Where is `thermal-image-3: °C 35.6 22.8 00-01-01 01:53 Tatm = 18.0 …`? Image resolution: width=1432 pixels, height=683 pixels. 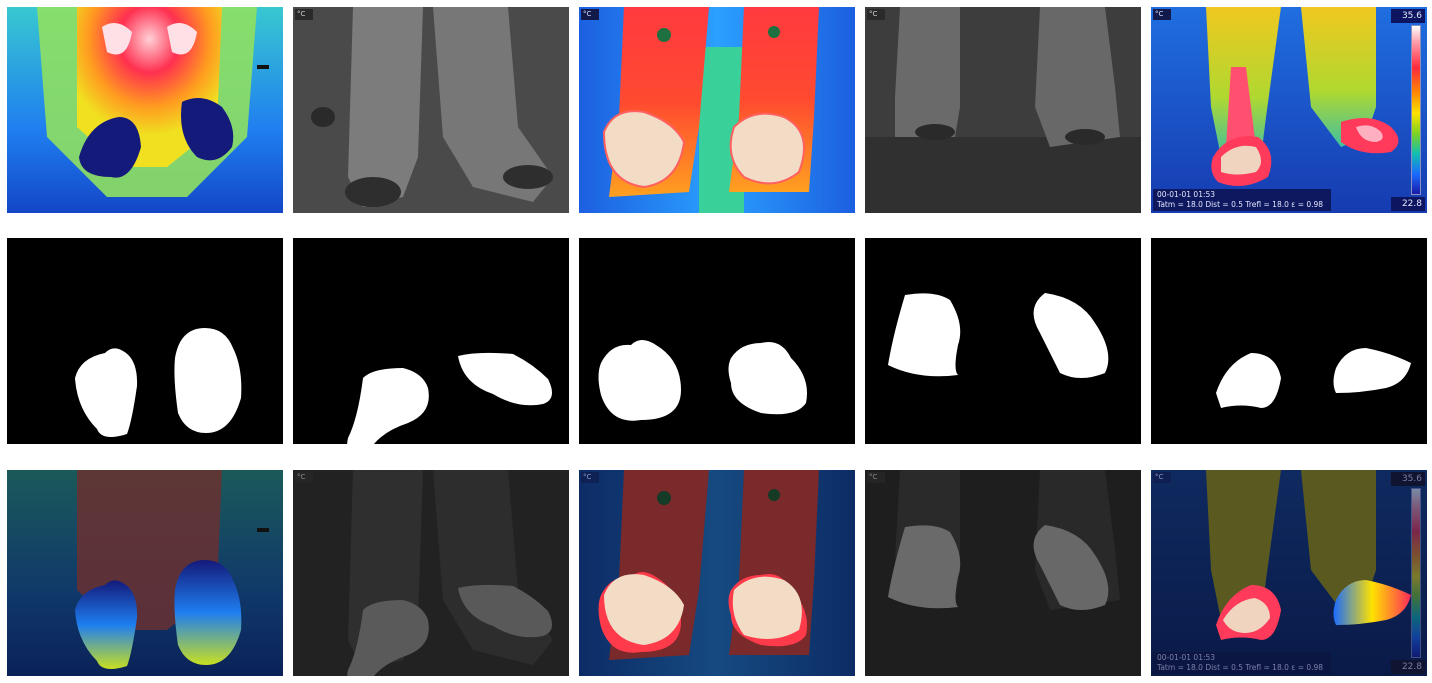 thermal-image-3: °C 35.6 22.8 00-01-01 01:53 Tatm = 18.0 … is located at coordinates (1289, 110).